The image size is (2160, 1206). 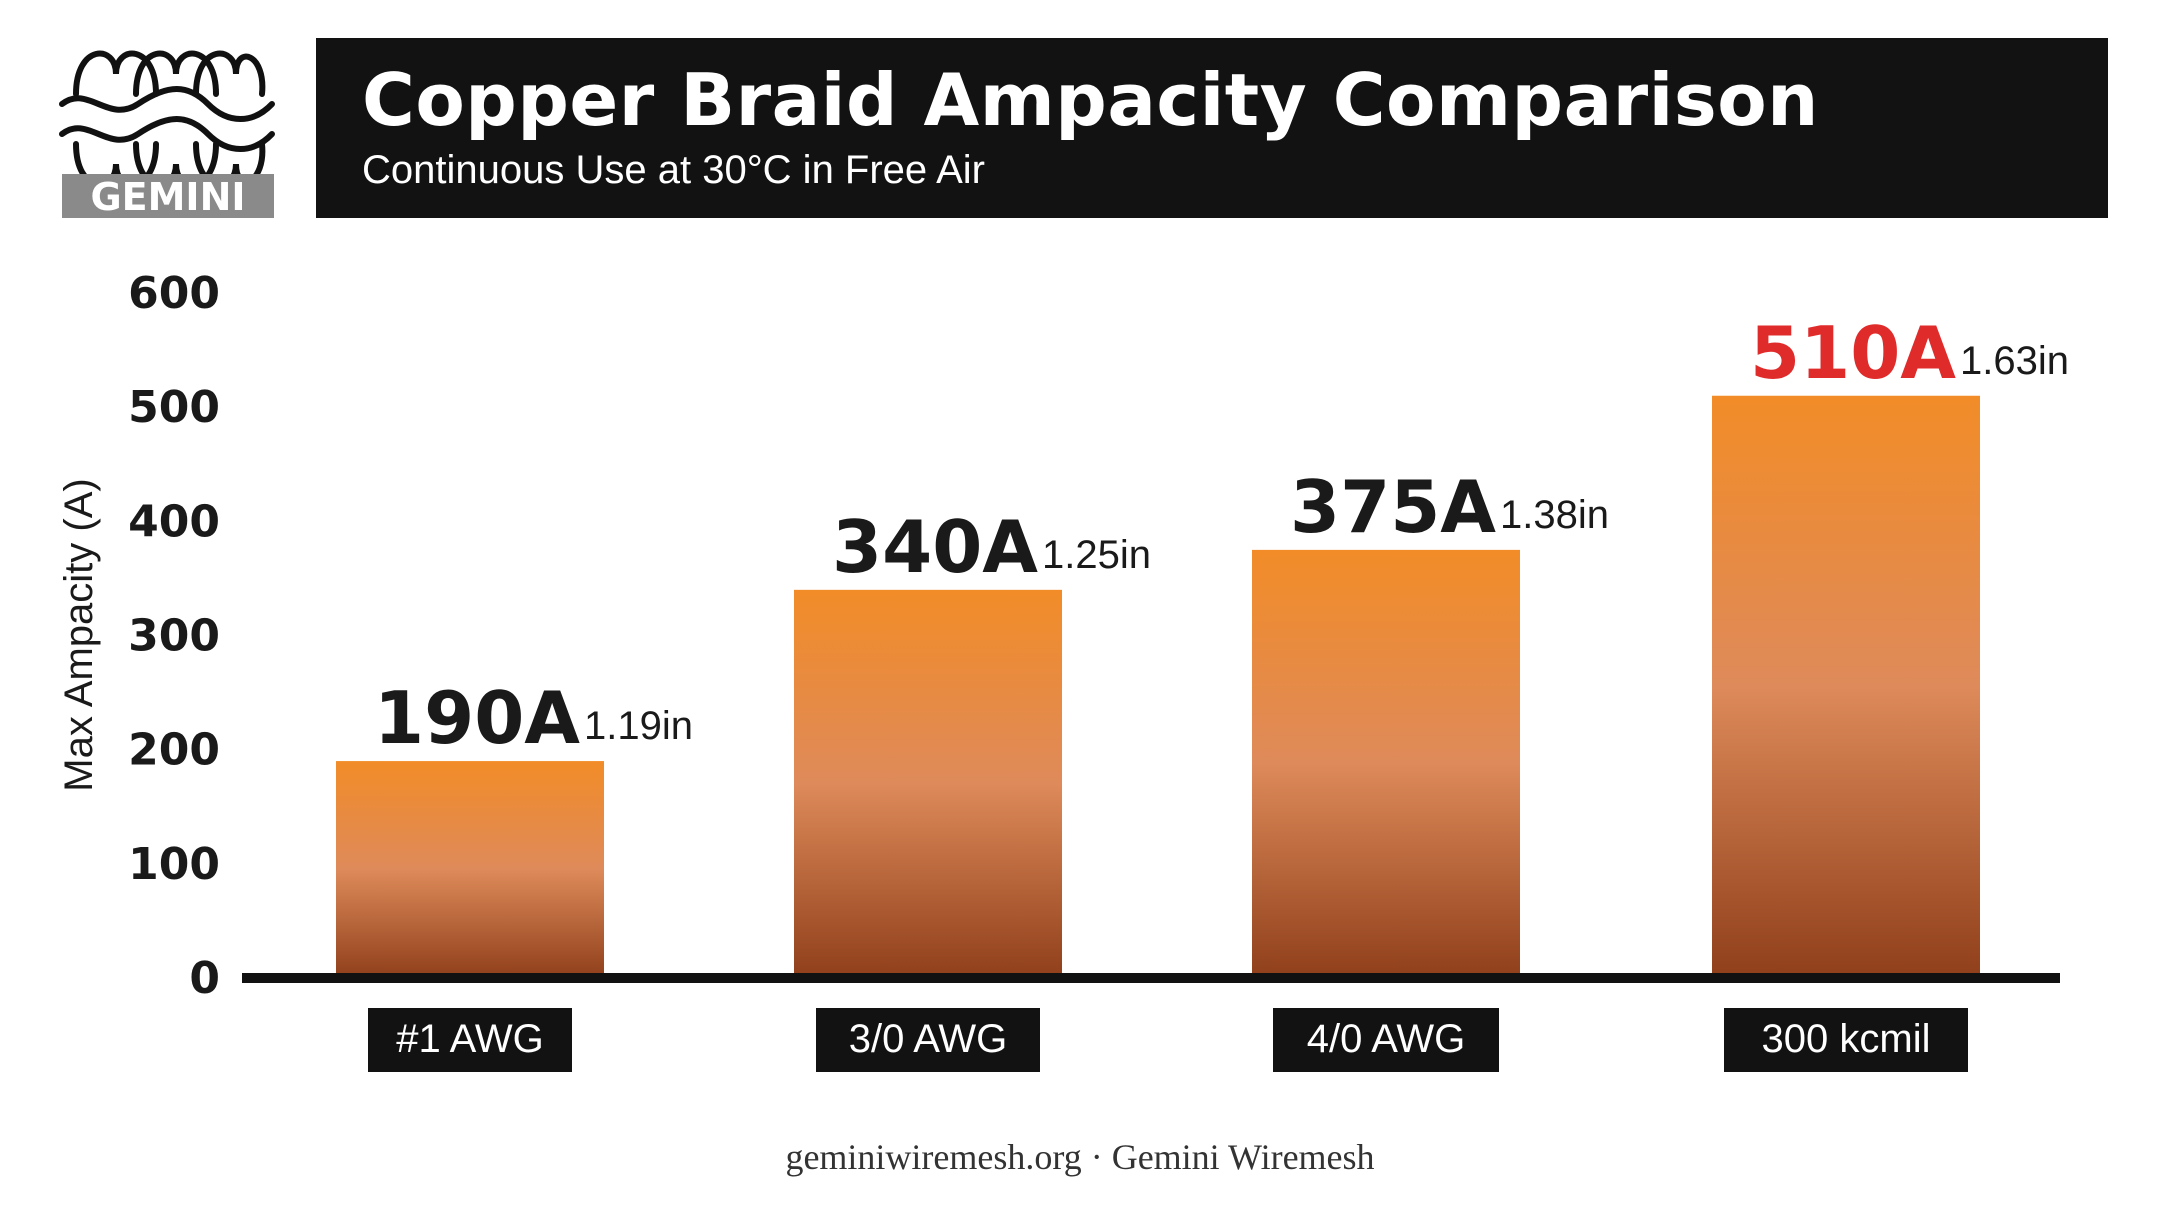 I want to click on braid-logo-icon: GEMINI, so click(x=167, y=134).